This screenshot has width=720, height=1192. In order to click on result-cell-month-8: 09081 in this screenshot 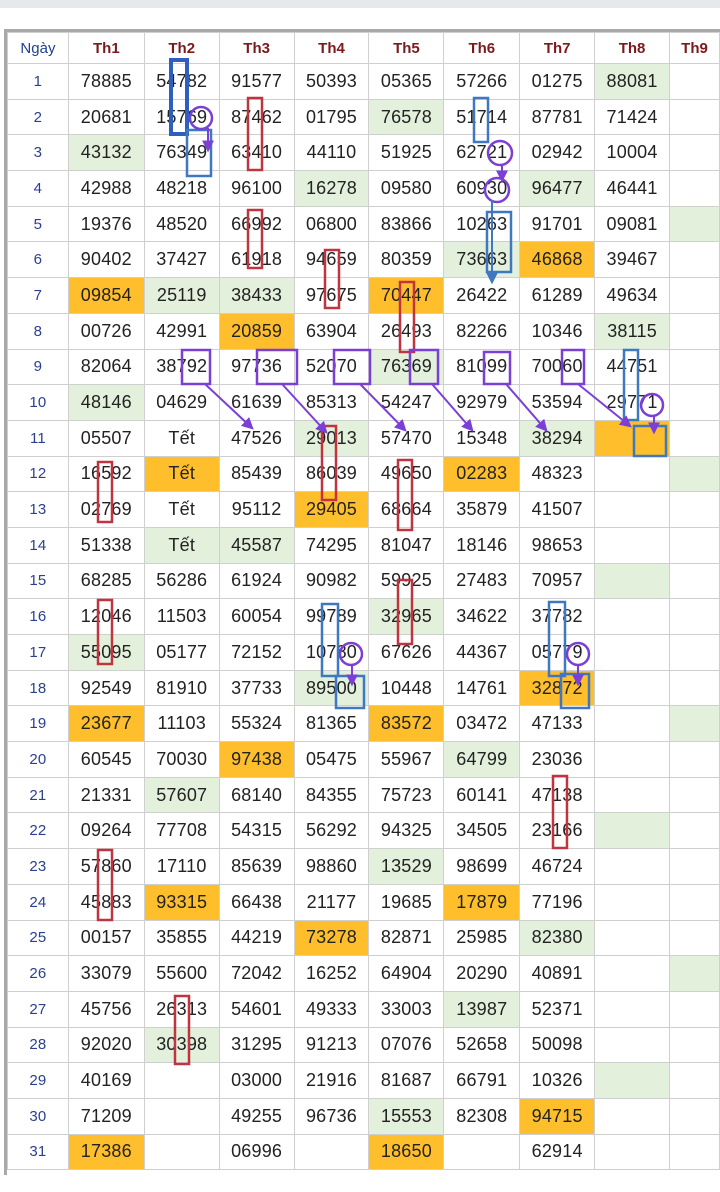, I will do `click(632, 224)`.